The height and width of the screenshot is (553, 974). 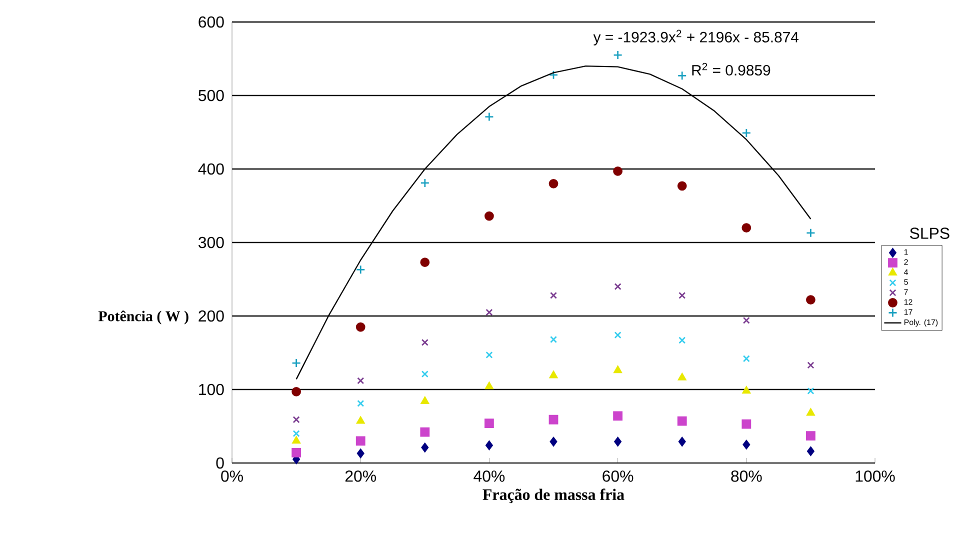 I want to click on y-tick-label: 300, so click(x=211, y=242).